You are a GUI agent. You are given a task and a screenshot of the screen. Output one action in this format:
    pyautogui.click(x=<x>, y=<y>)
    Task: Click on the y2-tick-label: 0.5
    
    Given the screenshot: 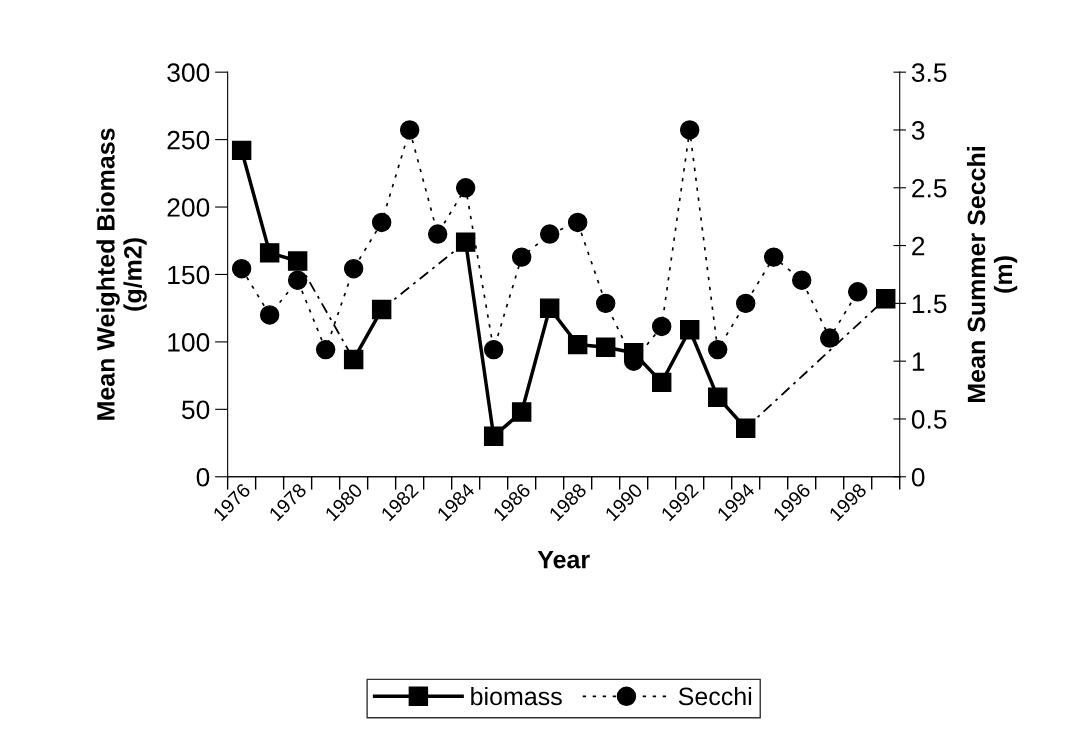 What is the action you would take?
    pyautogui.click(x=929, y=419)
    